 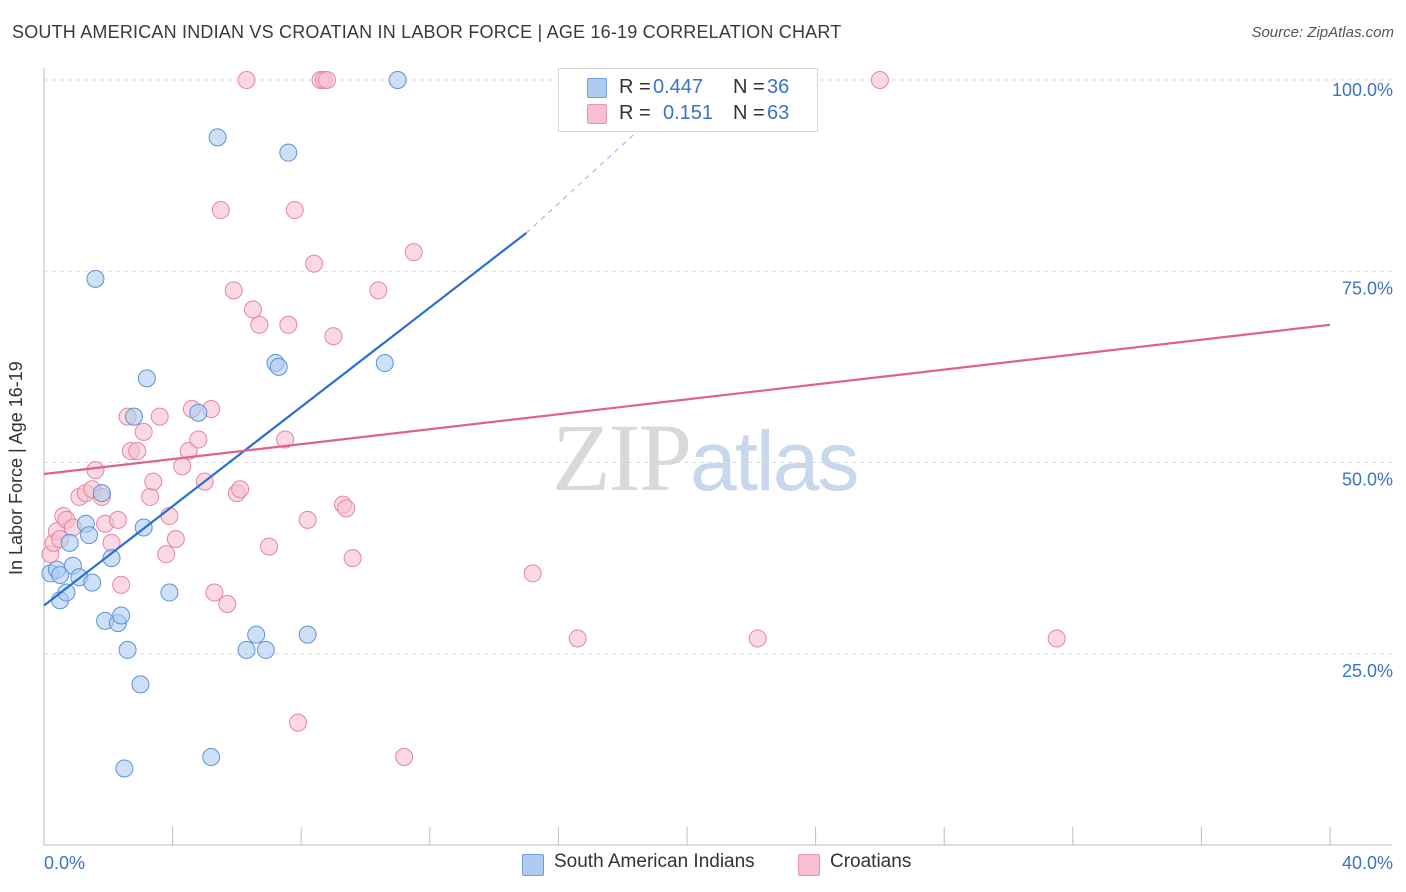 What do you see at coordinates (16, 468) in the screenshot?
I see `y-axis-label: In Labor Force | Age 16-19` at bounding box center [16, 468].